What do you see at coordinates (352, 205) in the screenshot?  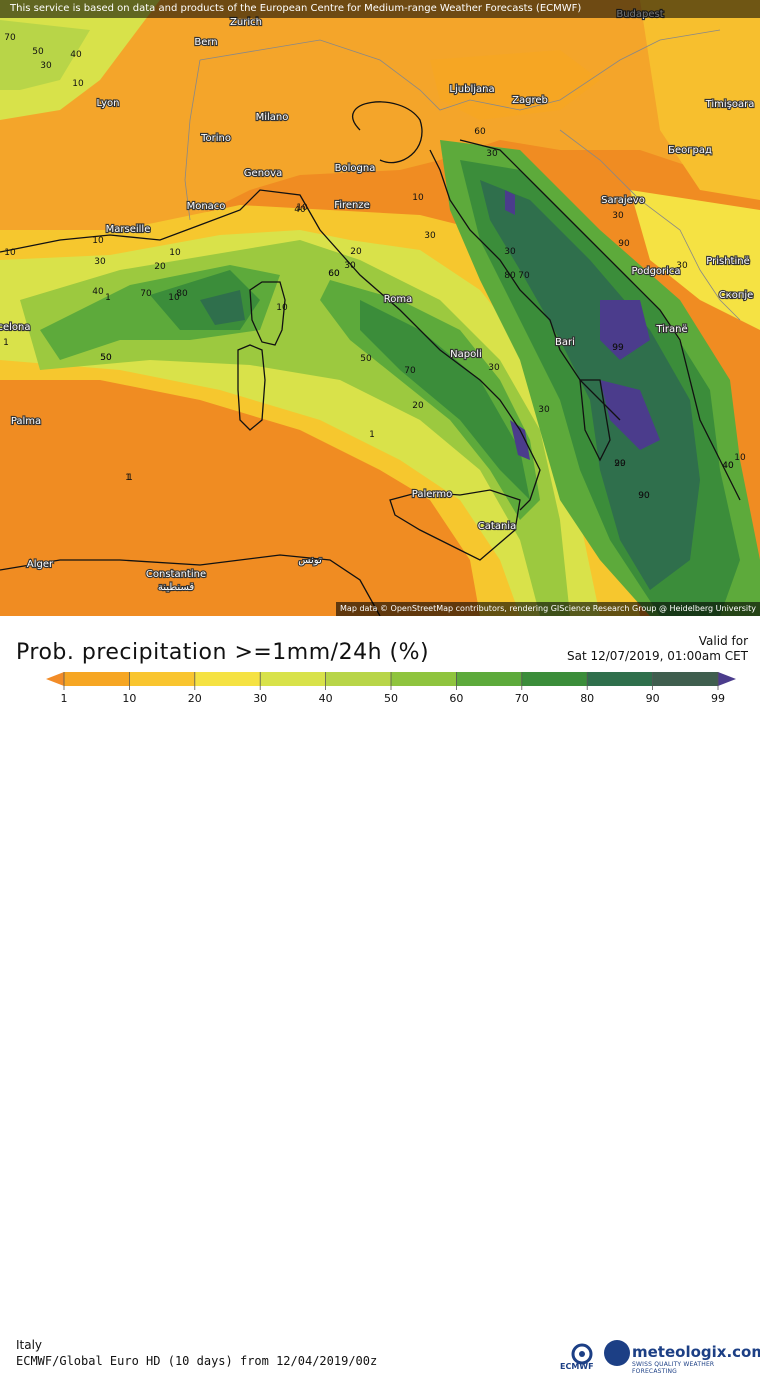 I see `city-label: Firenze` at bounding box center [352, 205].